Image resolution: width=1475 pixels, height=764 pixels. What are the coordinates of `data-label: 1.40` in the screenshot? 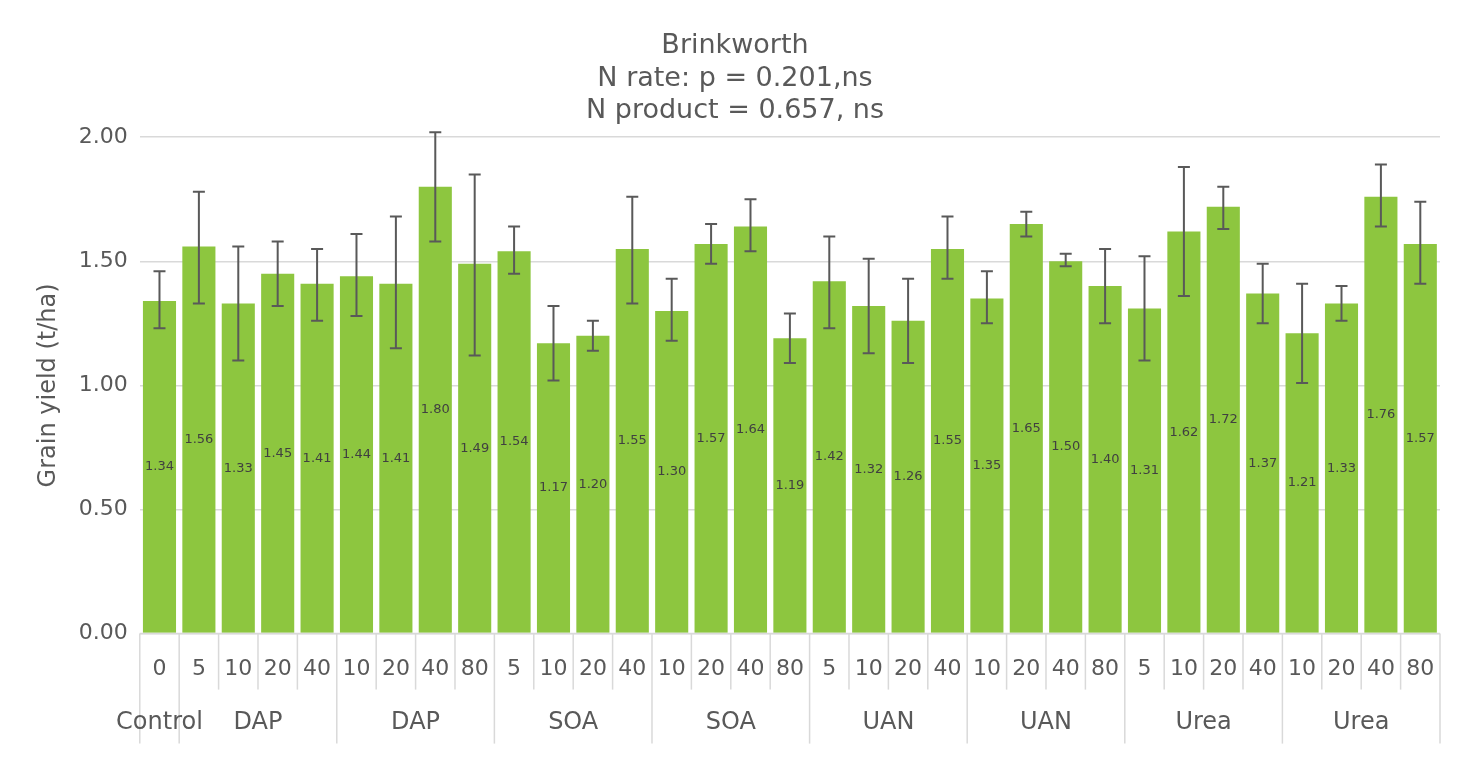 It's located at (1105, 458).